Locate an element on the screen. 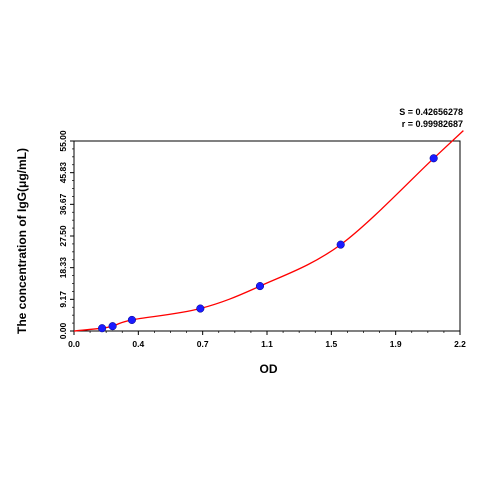 The height and width of the screenshot is (480, 480). s-value-annotation: S = 0.42656278 is located at coordinates (431, 112).